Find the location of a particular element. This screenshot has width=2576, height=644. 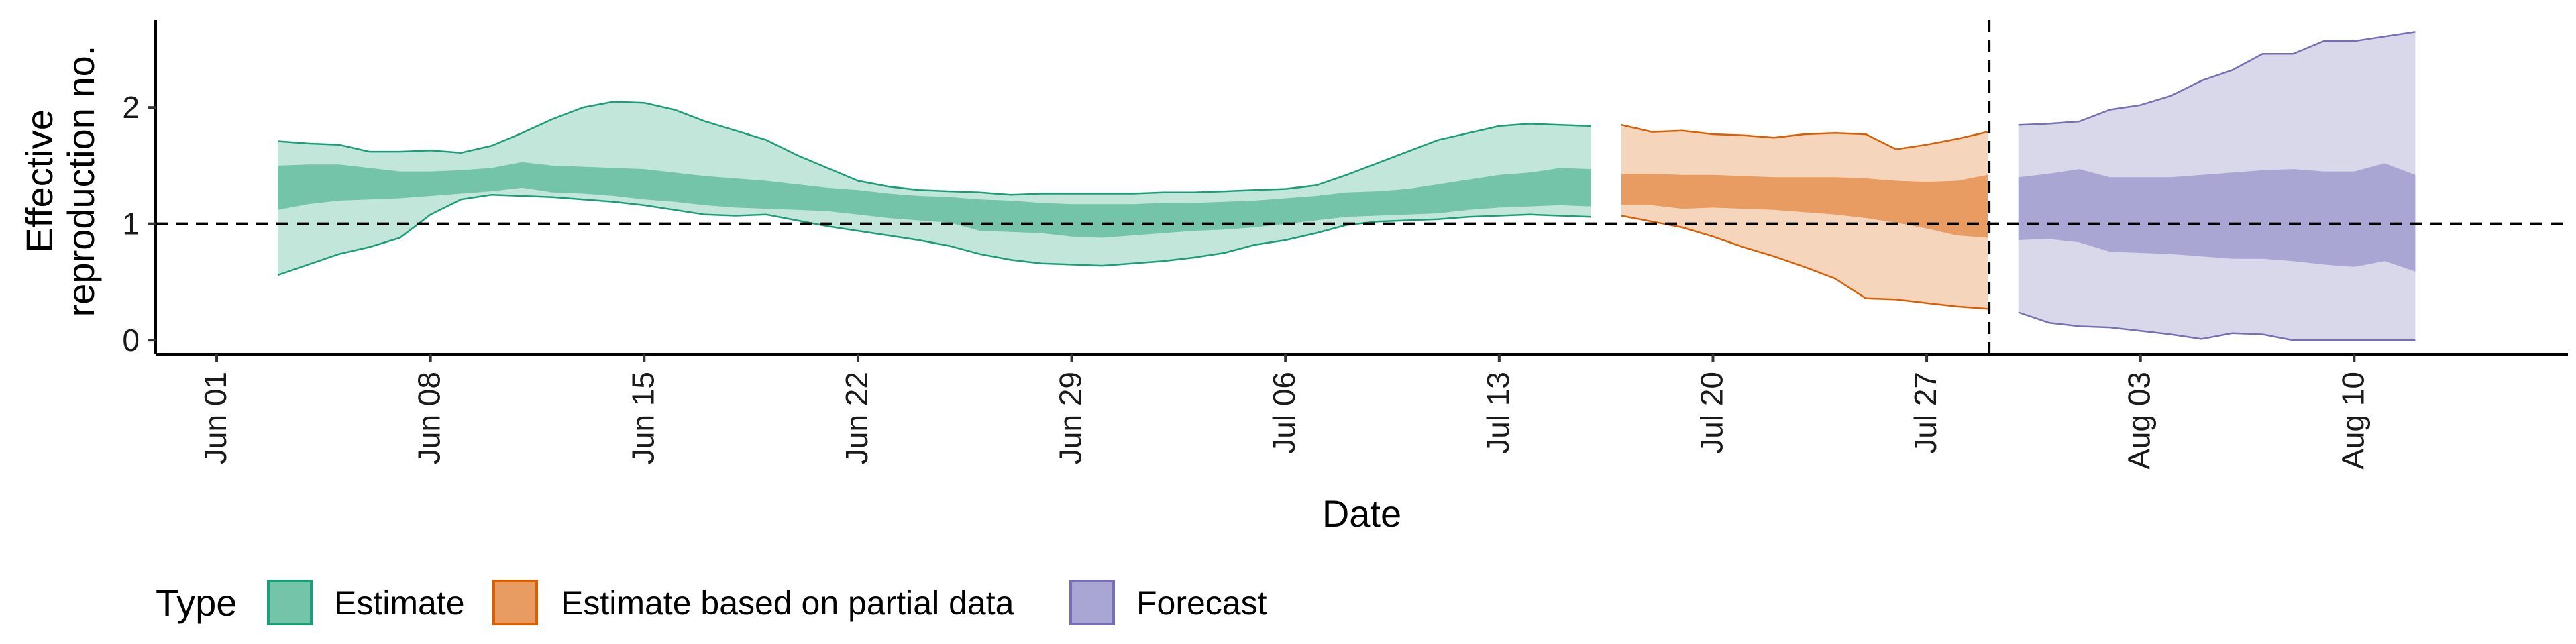

x-tick-label: Aug 10 is located at coordinates (2352, 421).